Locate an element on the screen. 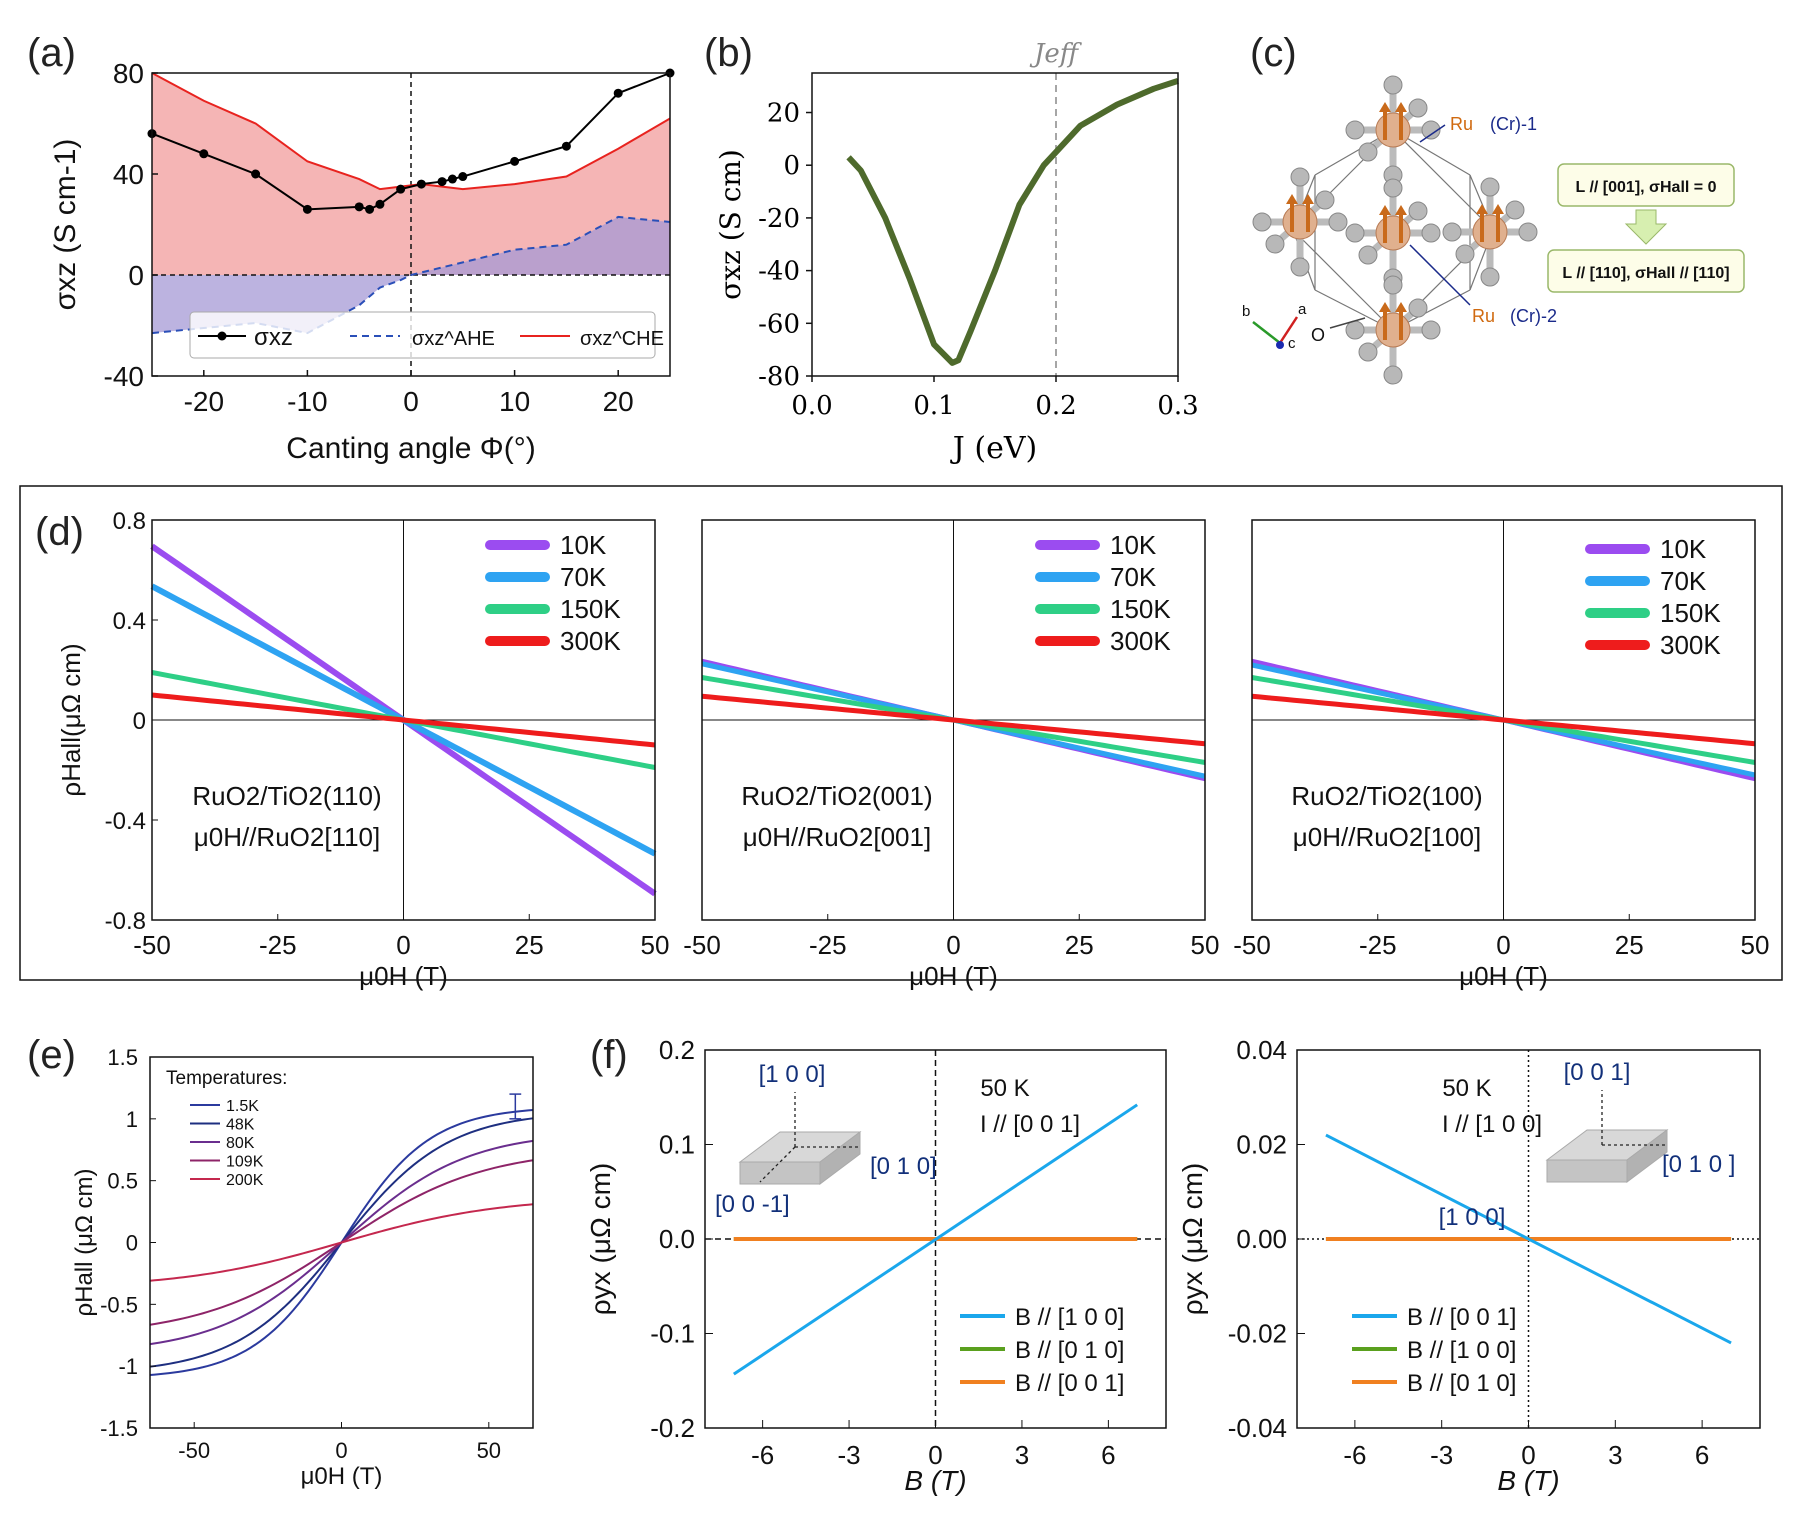 This screenshot has height=1530, width=1801. ytick-label: 0.8 is located at coordinates (129, 521).